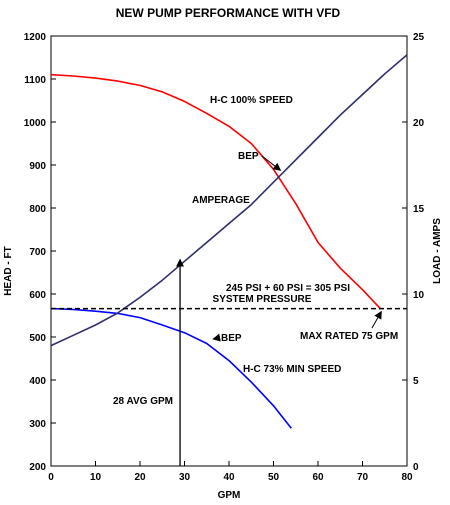  I want to click on left-axis-ticks: 200 300 400 500 600 700 800 900 1000 1100 1200, so click(40, 252).